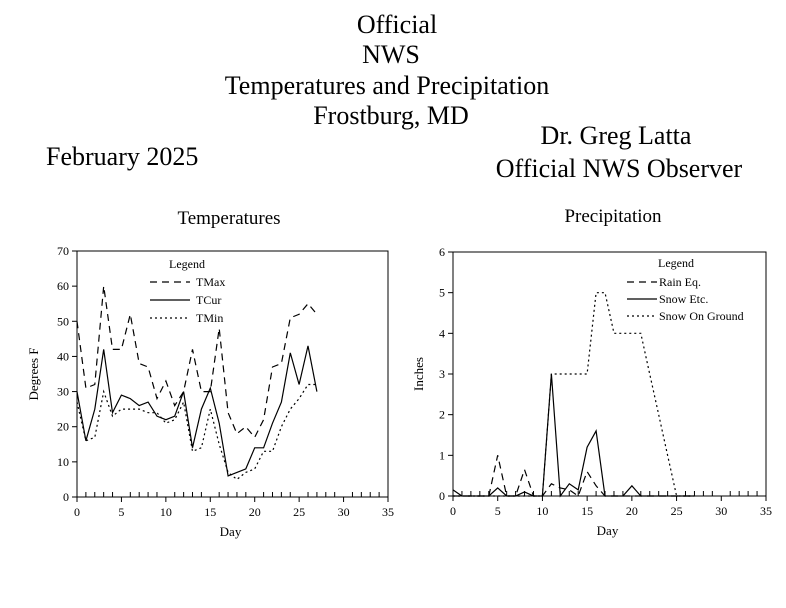 This screenshot has width=786, height=608. What do you see at coordinates (721, 511) in the screenshot?
I see `precip-x-tick-label: 30` at bounding box center [721, 511].